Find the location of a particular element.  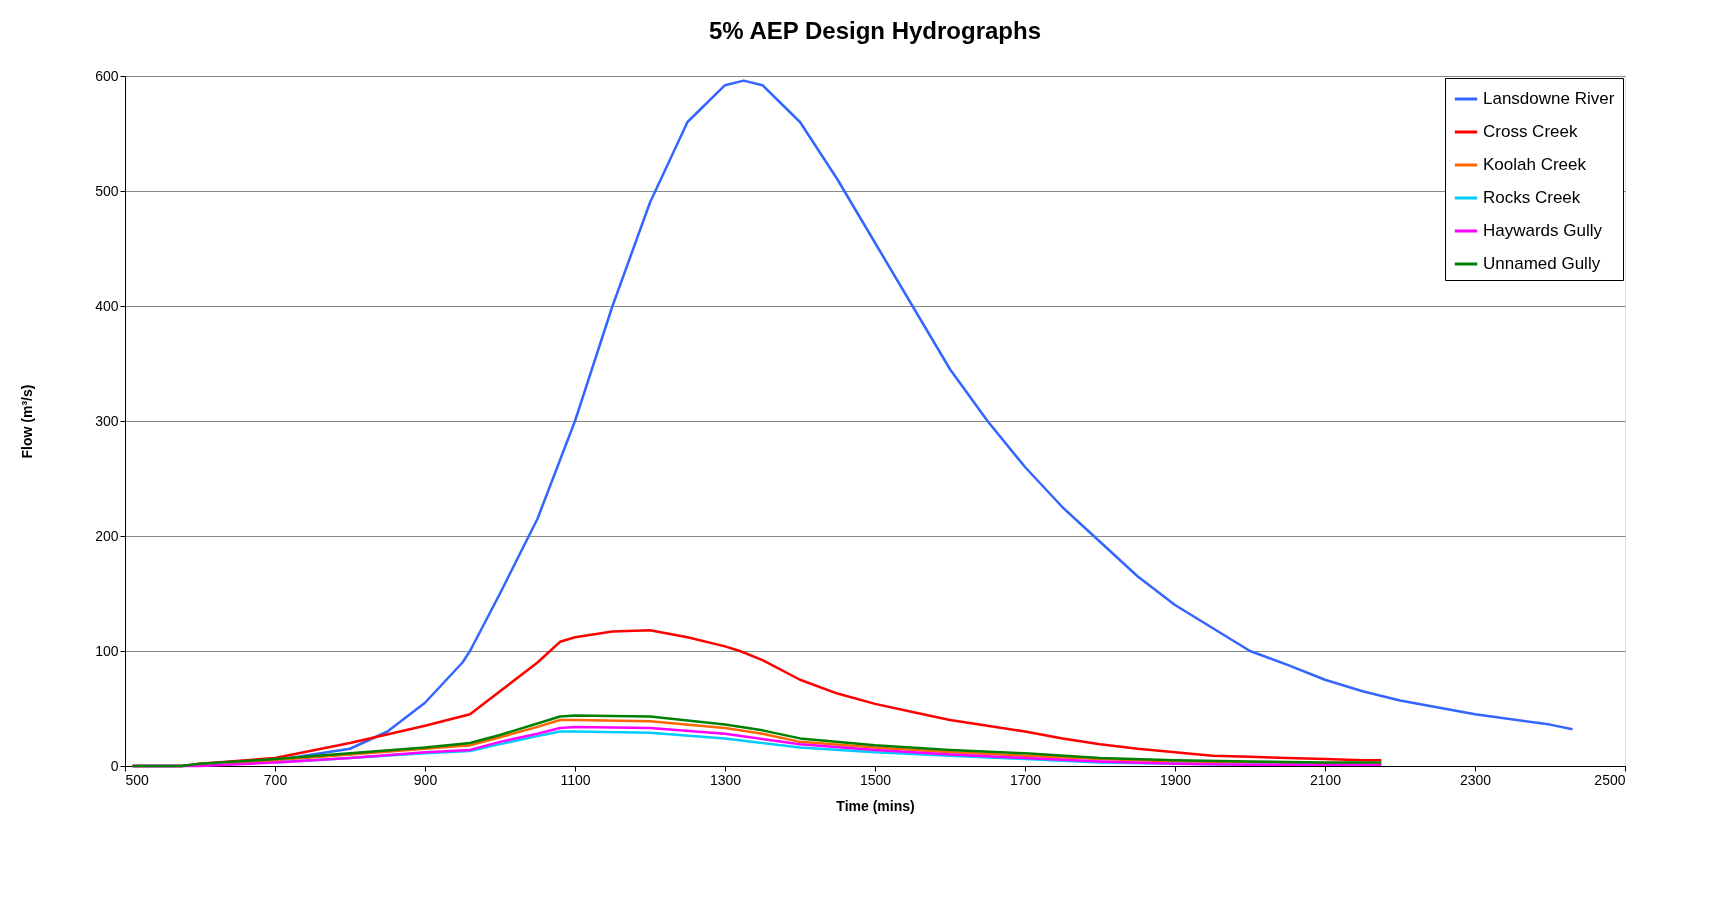

x-axis-title: Time (mins) is located at coordinates (875, 805).